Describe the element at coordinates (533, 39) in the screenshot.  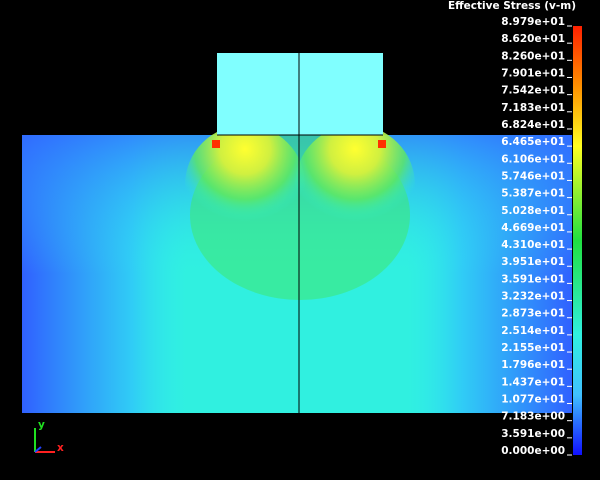
I see `legend-label: 8.620e+01` at that location.